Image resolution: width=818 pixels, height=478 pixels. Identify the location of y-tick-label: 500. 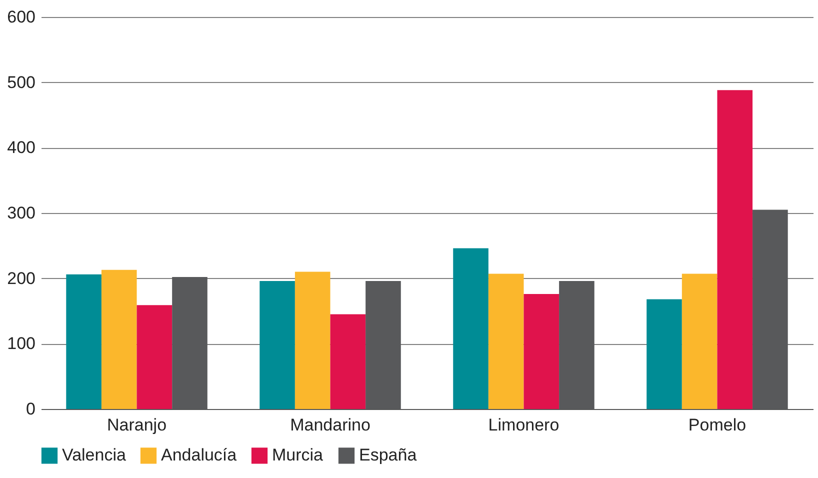
(21, 82).